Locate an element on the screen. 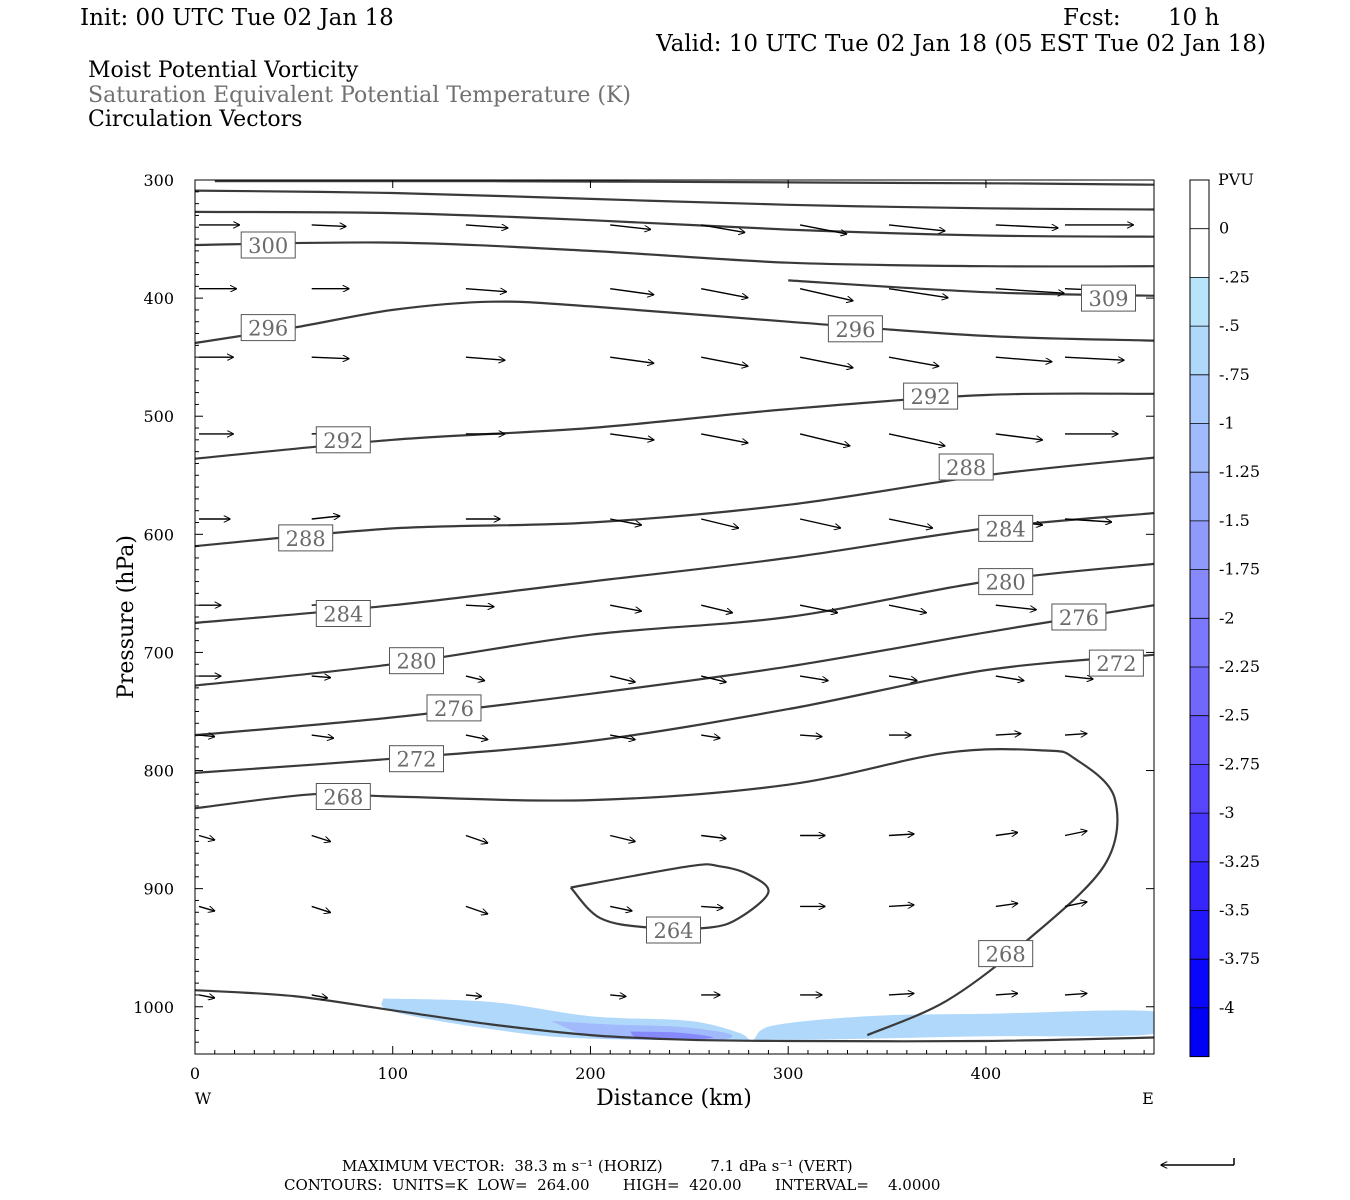 This screenshot has height=1200, width=1350. y-tick-label: 800 is located at coordinates (158, 771).